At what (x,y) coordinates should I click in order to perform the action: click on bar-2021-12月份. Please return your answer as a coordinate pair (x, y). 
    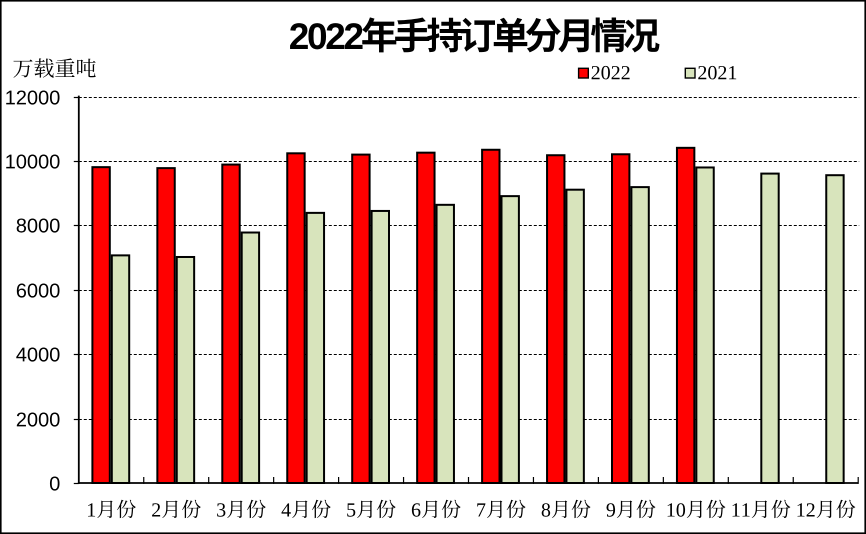
    Looking at the image, I should click on (835, 329).